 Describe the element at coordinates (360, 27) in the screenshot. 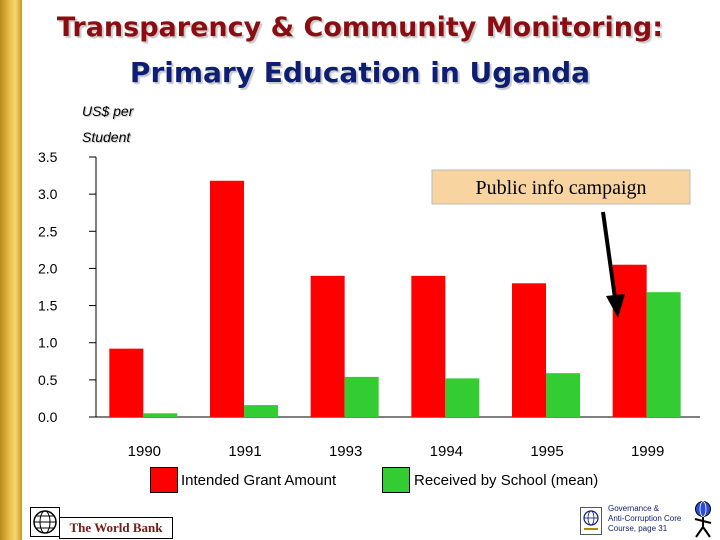

I see `slide-title-line1: Transparency & Community Monitoring:` at that location.